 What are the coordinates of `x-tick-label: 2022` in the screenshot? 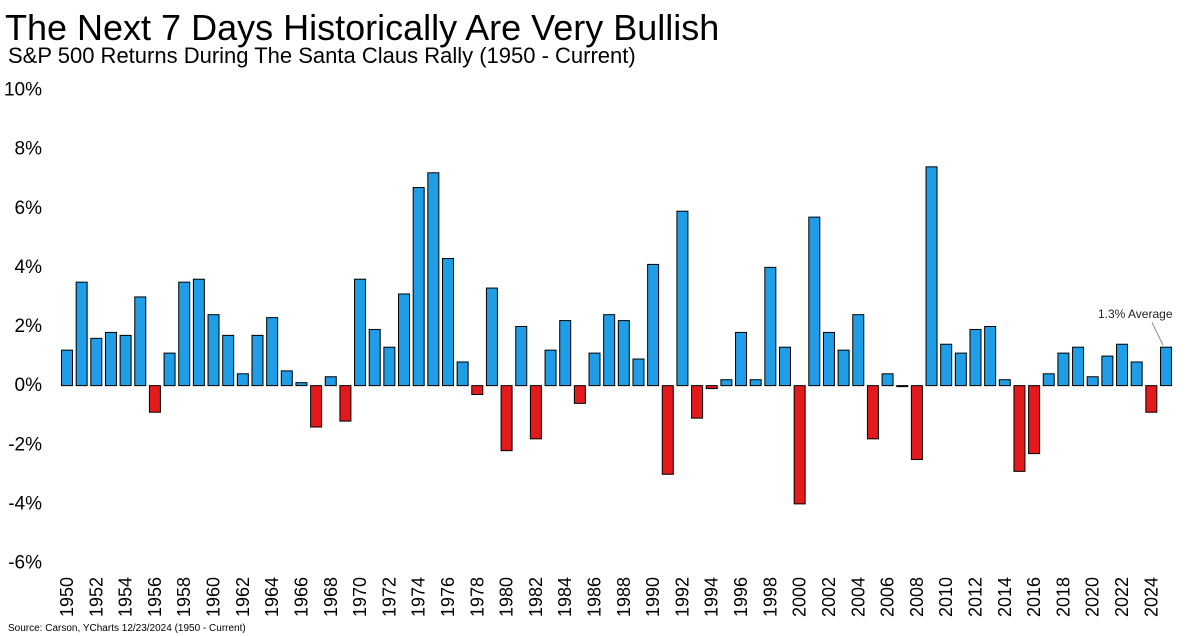 It's located at (1122, 597).